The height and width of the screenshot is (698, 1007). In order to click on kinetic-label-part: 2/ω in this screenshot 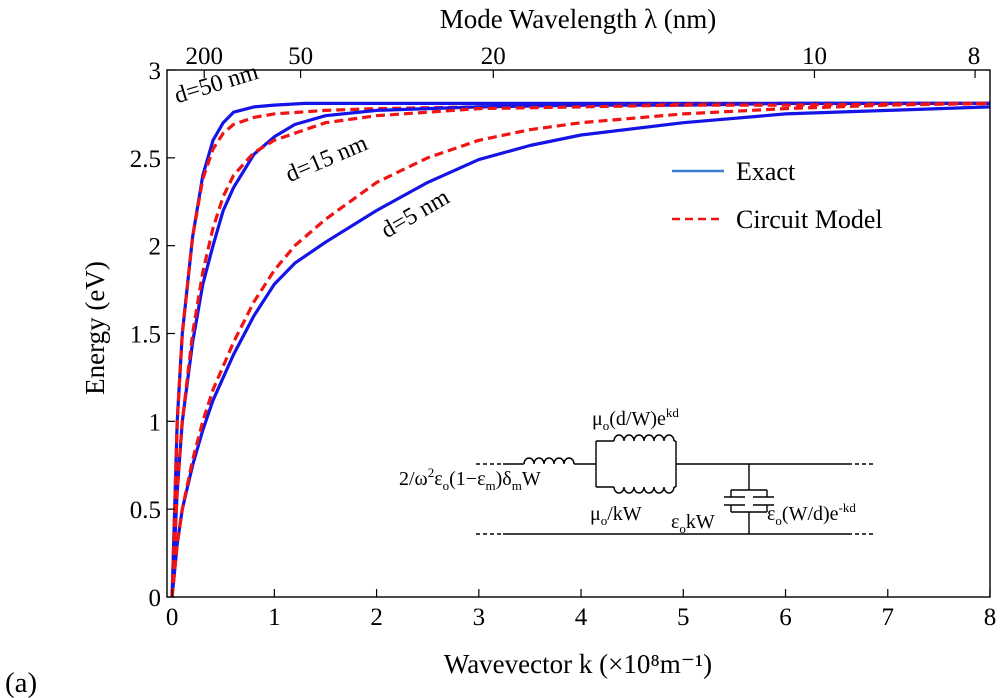, I will do `click(413, 479)`.